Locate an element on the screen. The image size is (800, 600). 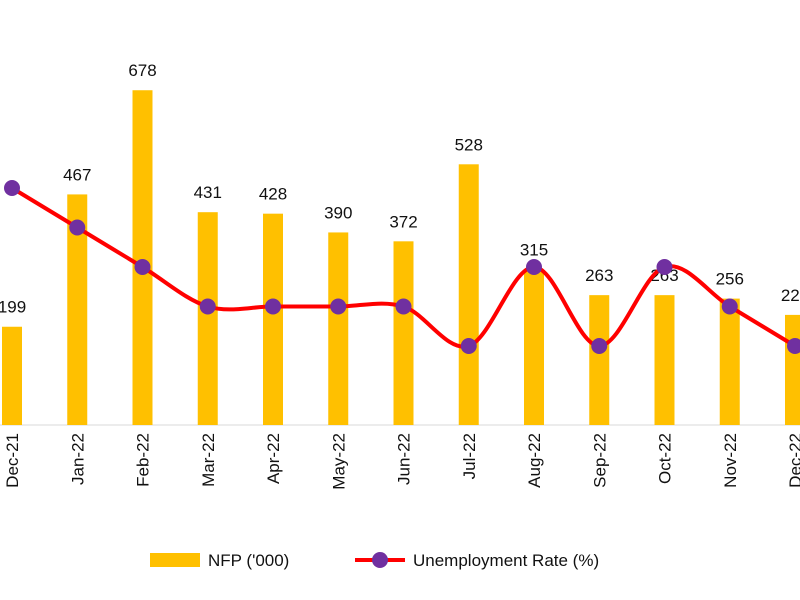
x-tick-label: Mar-22 is located at coordinates (208, 460).